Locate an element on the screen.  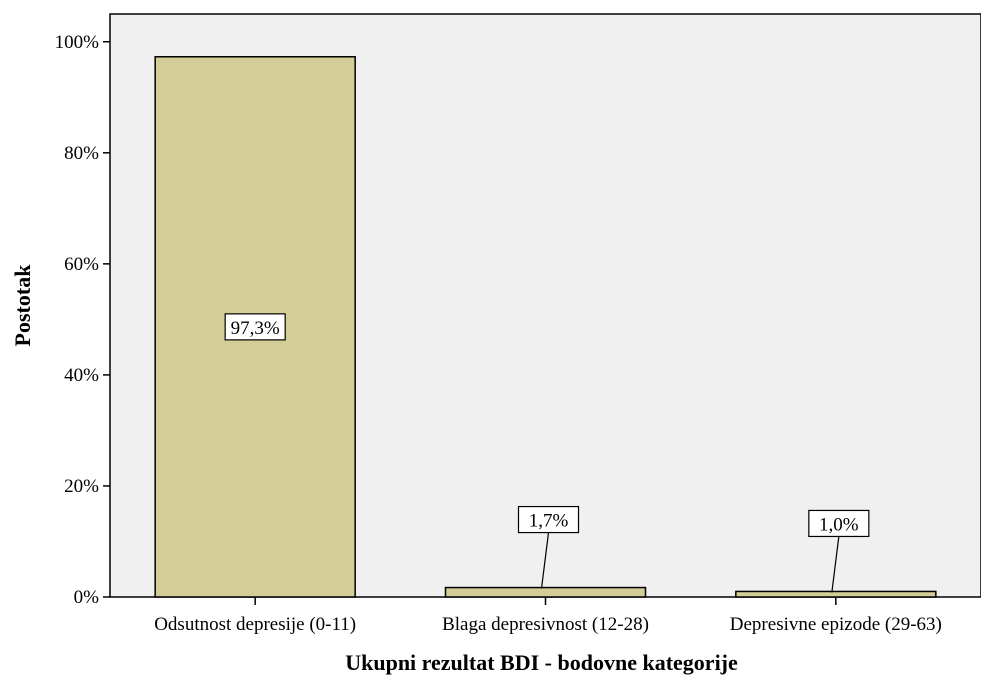
data-label-text: 1,7% is located at coordinates (549, 521).